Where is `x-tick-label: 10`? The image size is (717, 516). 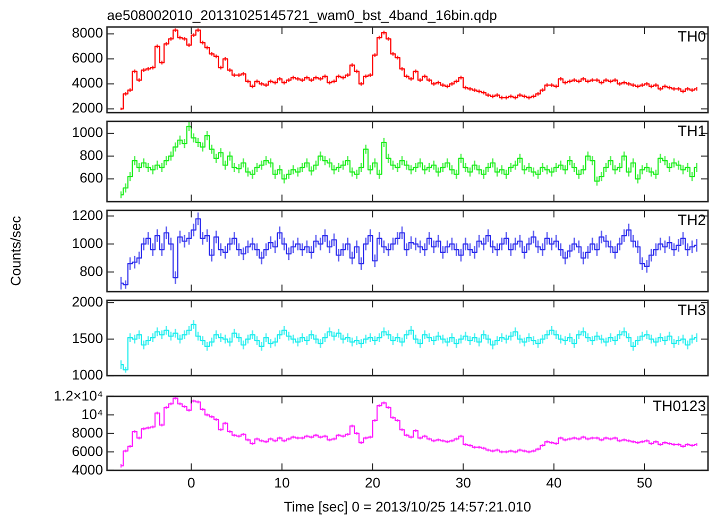
x-tick-label: 10 is located at coordinates (282, 482).